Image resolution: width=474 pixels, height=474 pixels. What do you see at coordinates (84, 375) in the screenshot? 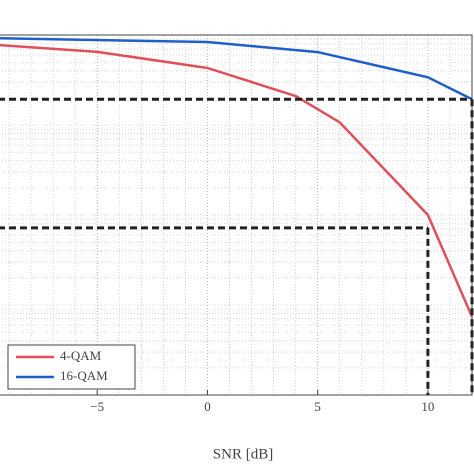
I see `legend-label: 16-QAM` at bounding box center [84, 375].